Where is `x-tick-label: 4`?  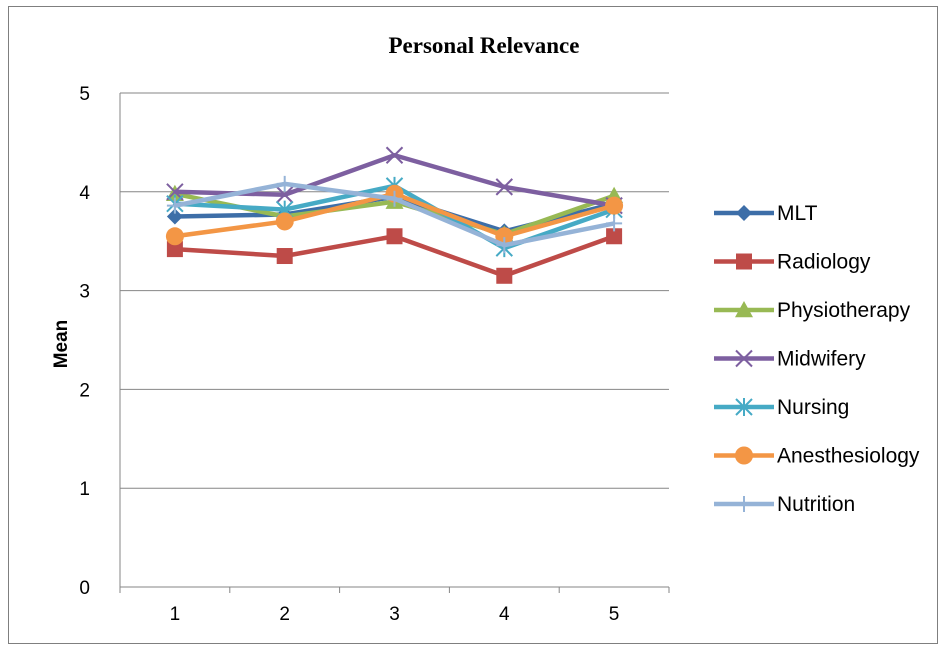
x-tick-label: 4 is located at coordinates (504, 614).